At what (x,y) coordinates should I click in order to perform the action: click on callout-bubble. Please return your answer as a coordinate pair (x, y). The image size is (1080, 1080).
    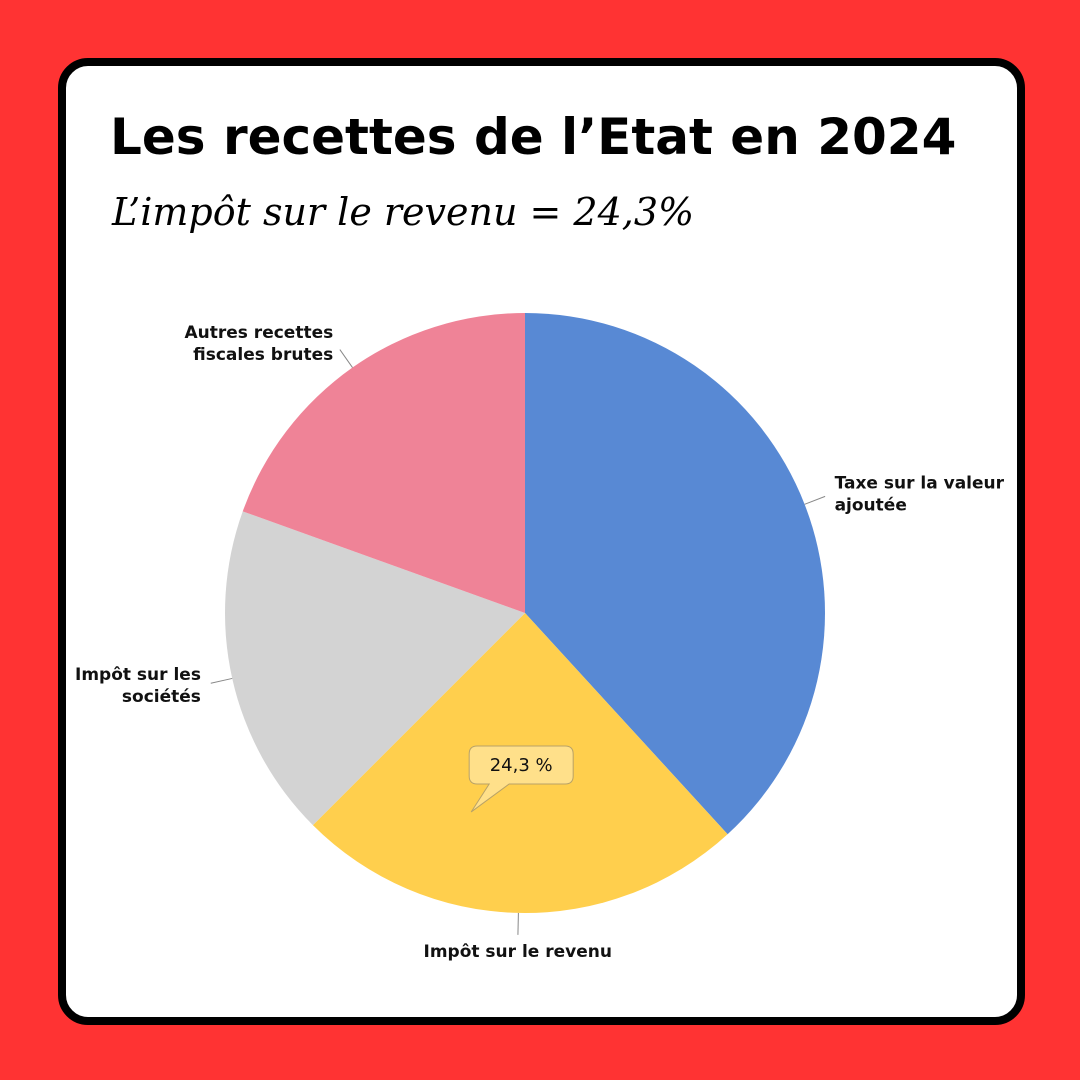
    Looking at the image, I should click on (521, 779).